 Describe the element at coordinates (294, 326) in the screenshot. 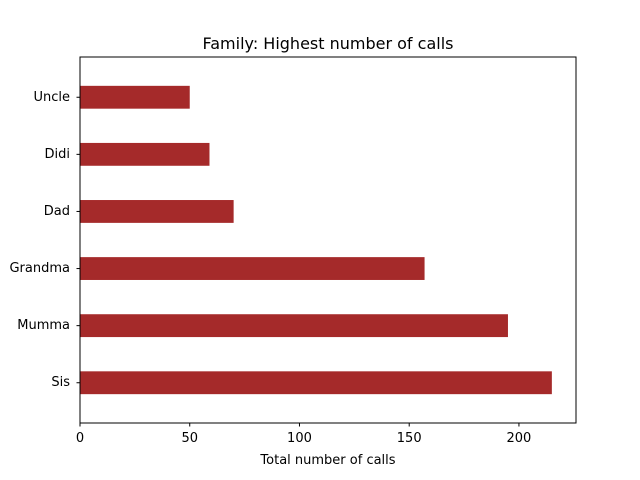

I see `bar-mumma` at that location.